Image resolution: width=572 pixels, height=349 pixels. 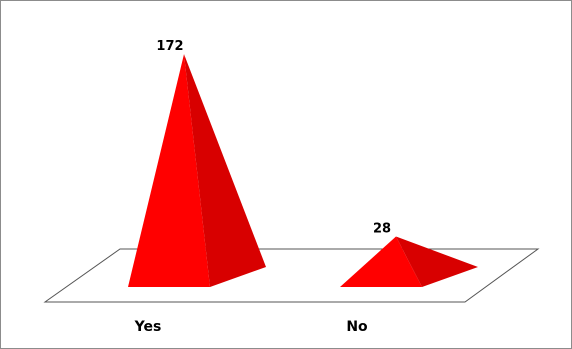 I want to click on category-label-yes: Yes, so click(x=148, y=327).